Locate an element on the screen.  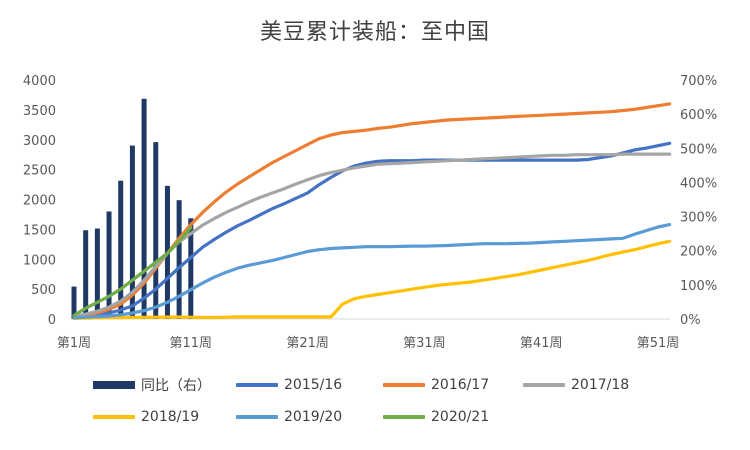
legend-label: 2018/19 is located at coordinates (170, 417).